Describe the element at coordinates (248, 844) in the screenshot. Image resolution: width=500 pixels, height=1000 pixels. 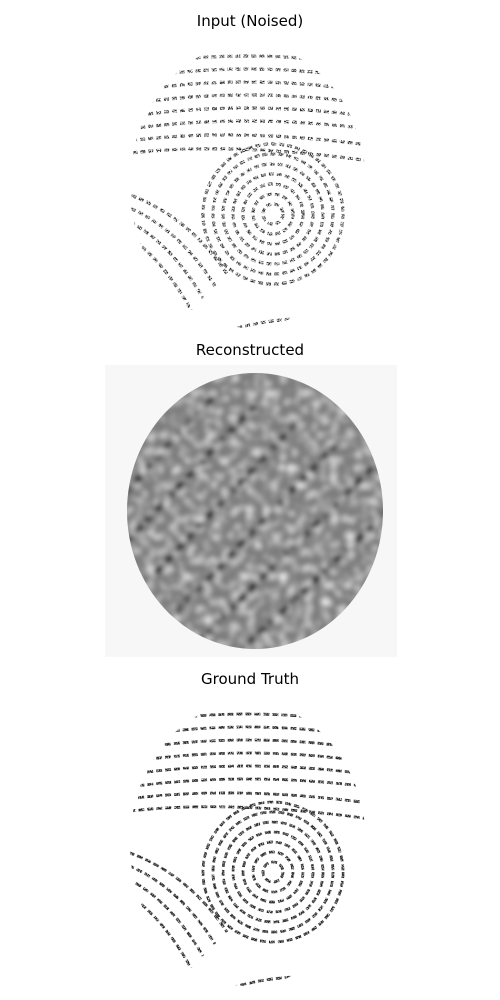
I see `fingerprint-ridges-truth` at that location.